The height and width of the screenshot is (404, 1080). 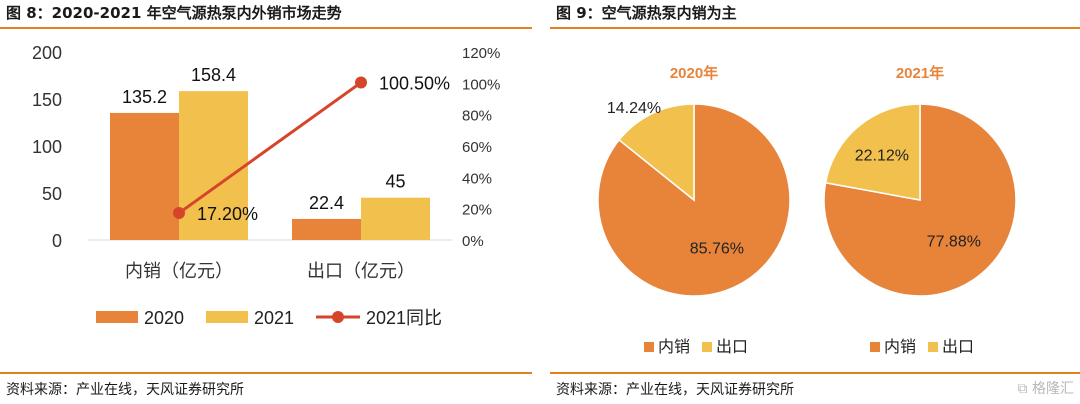 I want to click on pie-slice-label: 14.24%, so click(x=634, y=108).